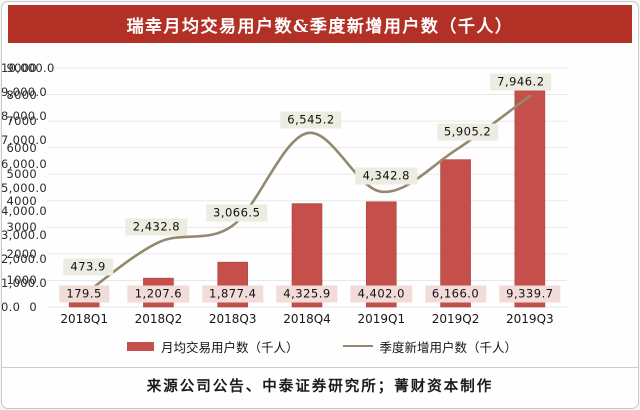 Image resolution: width=640 pixels, height=410 pixels. Describe the element at coordinates (158, 293) in the screenshot. I see `bar-value-label: 1,207.6` at that location.